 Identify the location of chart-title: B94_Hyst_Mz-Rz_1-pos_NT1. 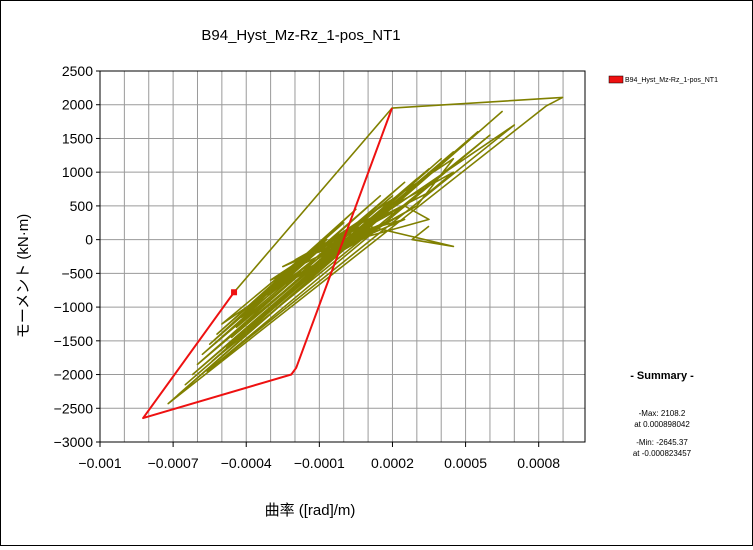
(300, 35).